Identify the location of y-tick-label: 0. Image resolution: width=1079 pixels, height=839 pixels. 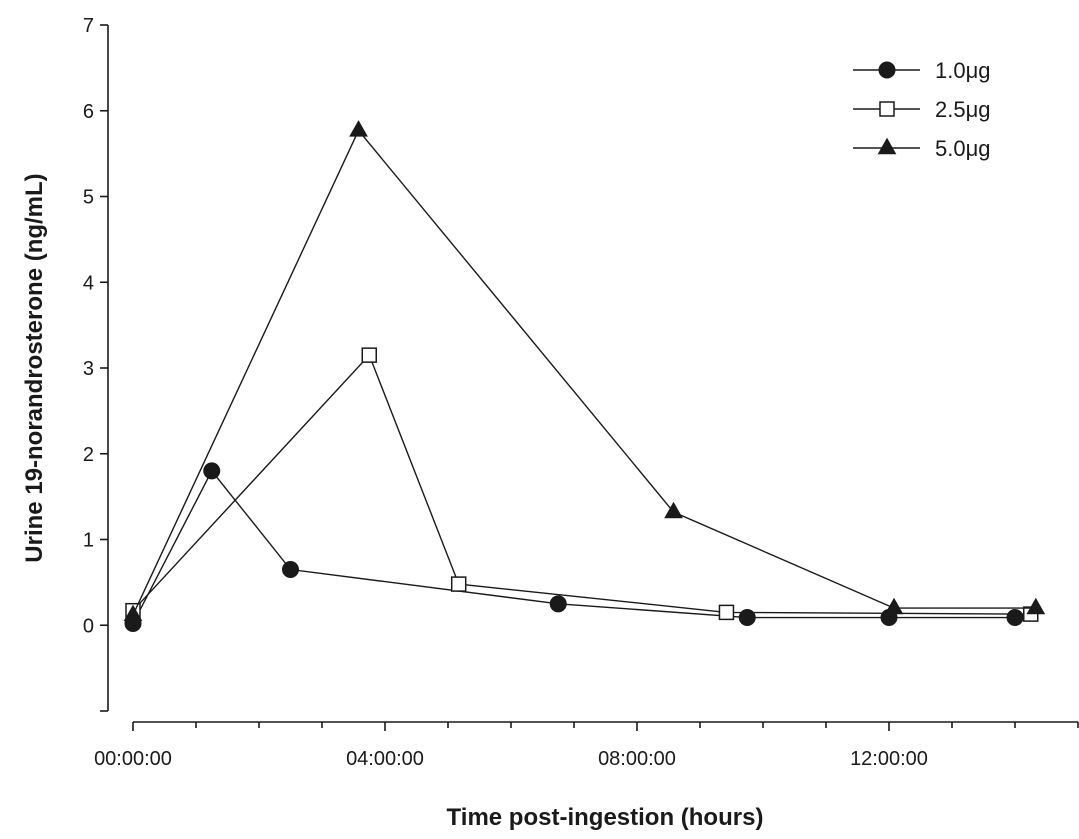
(88, 626).